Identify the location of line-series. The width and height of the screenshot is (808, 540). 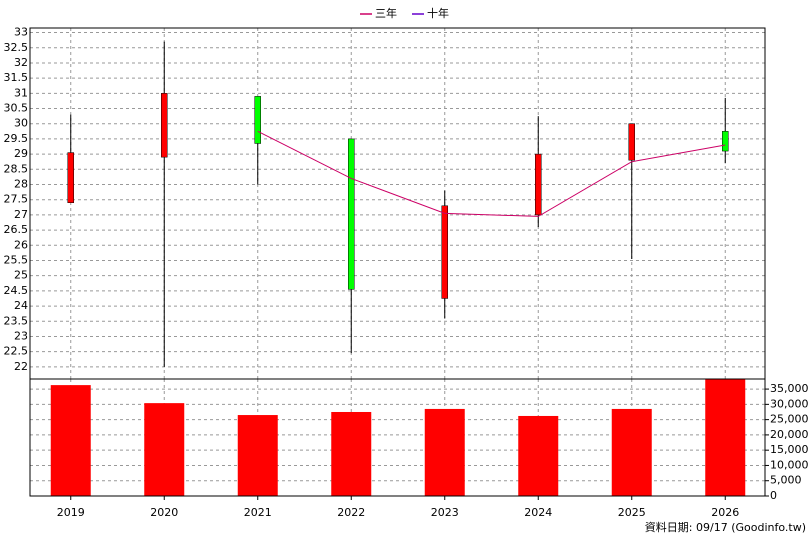
(491, 173).